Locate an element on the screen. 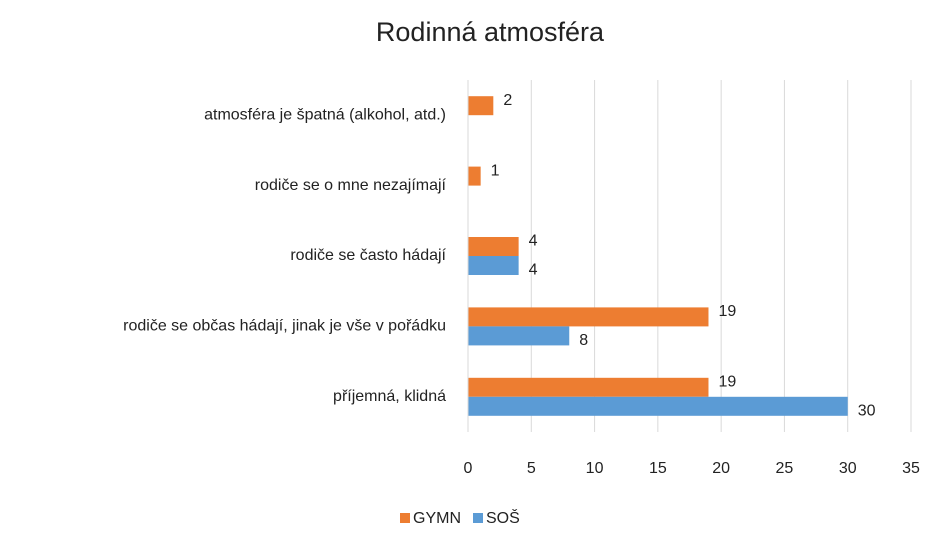  x-tick-label: 10 is located at coordinates (595, 468).